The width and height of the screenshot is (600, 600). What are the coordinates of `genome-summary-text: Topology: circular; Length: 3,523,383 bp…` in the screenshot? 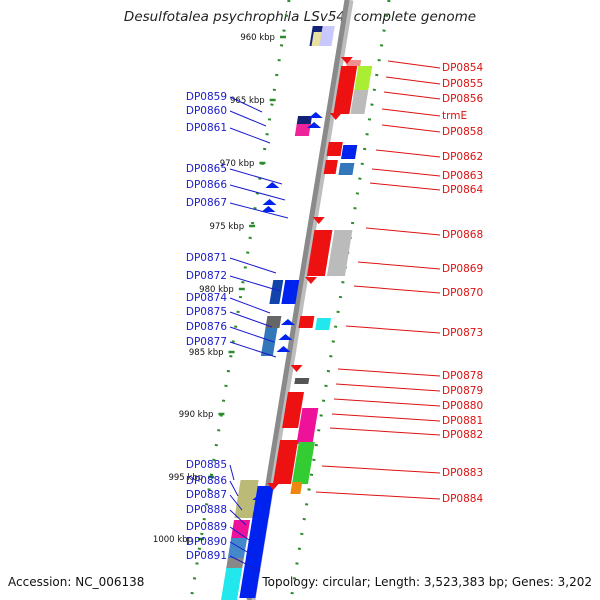 It's located at (427, 582).